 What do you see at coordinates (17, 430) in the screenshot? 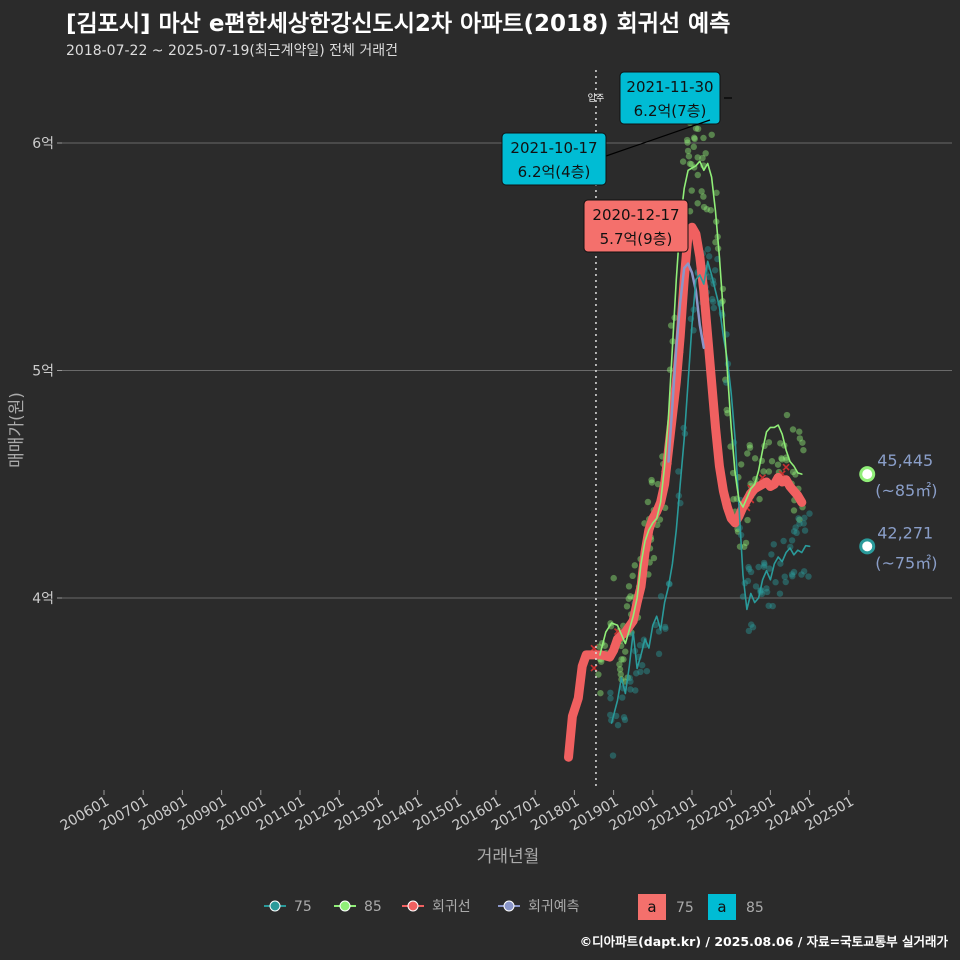
I see `y-axis-label: 매매가(원)` at bounding box center [17, 430].